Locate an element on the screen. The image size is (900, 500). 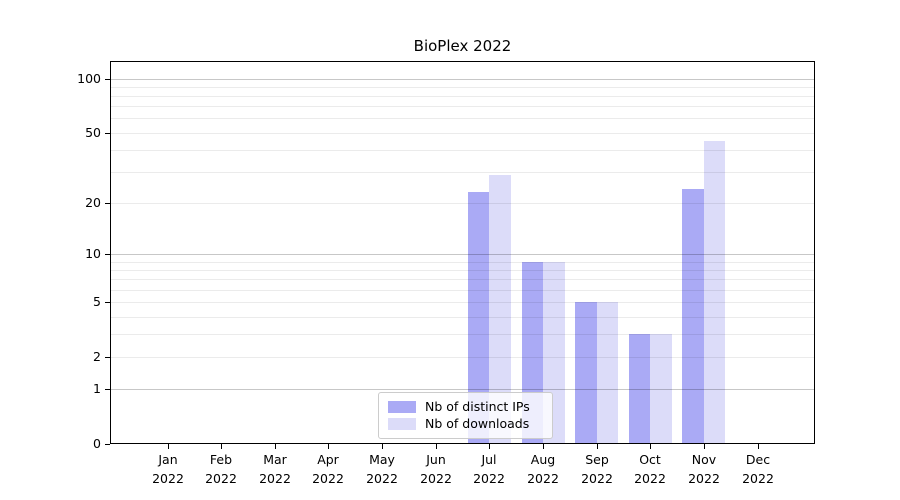
legend-swatch-distinct-ips is located at coordinates (402, 407).